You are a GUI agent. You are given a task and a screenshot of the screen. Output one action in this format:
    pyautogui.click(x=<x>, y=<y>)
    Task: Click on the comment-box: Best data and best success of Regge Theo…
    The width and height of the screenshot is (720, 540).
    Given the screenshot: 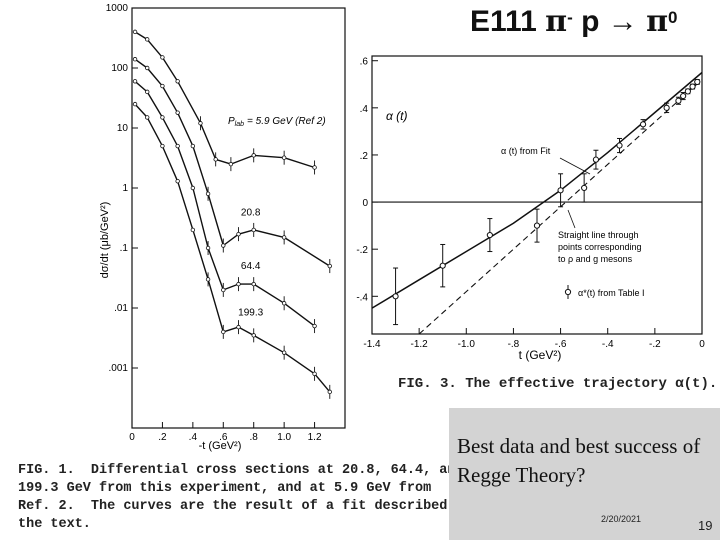 What is the action you would take?
    pyautogui.click(x=584, y=474)
    